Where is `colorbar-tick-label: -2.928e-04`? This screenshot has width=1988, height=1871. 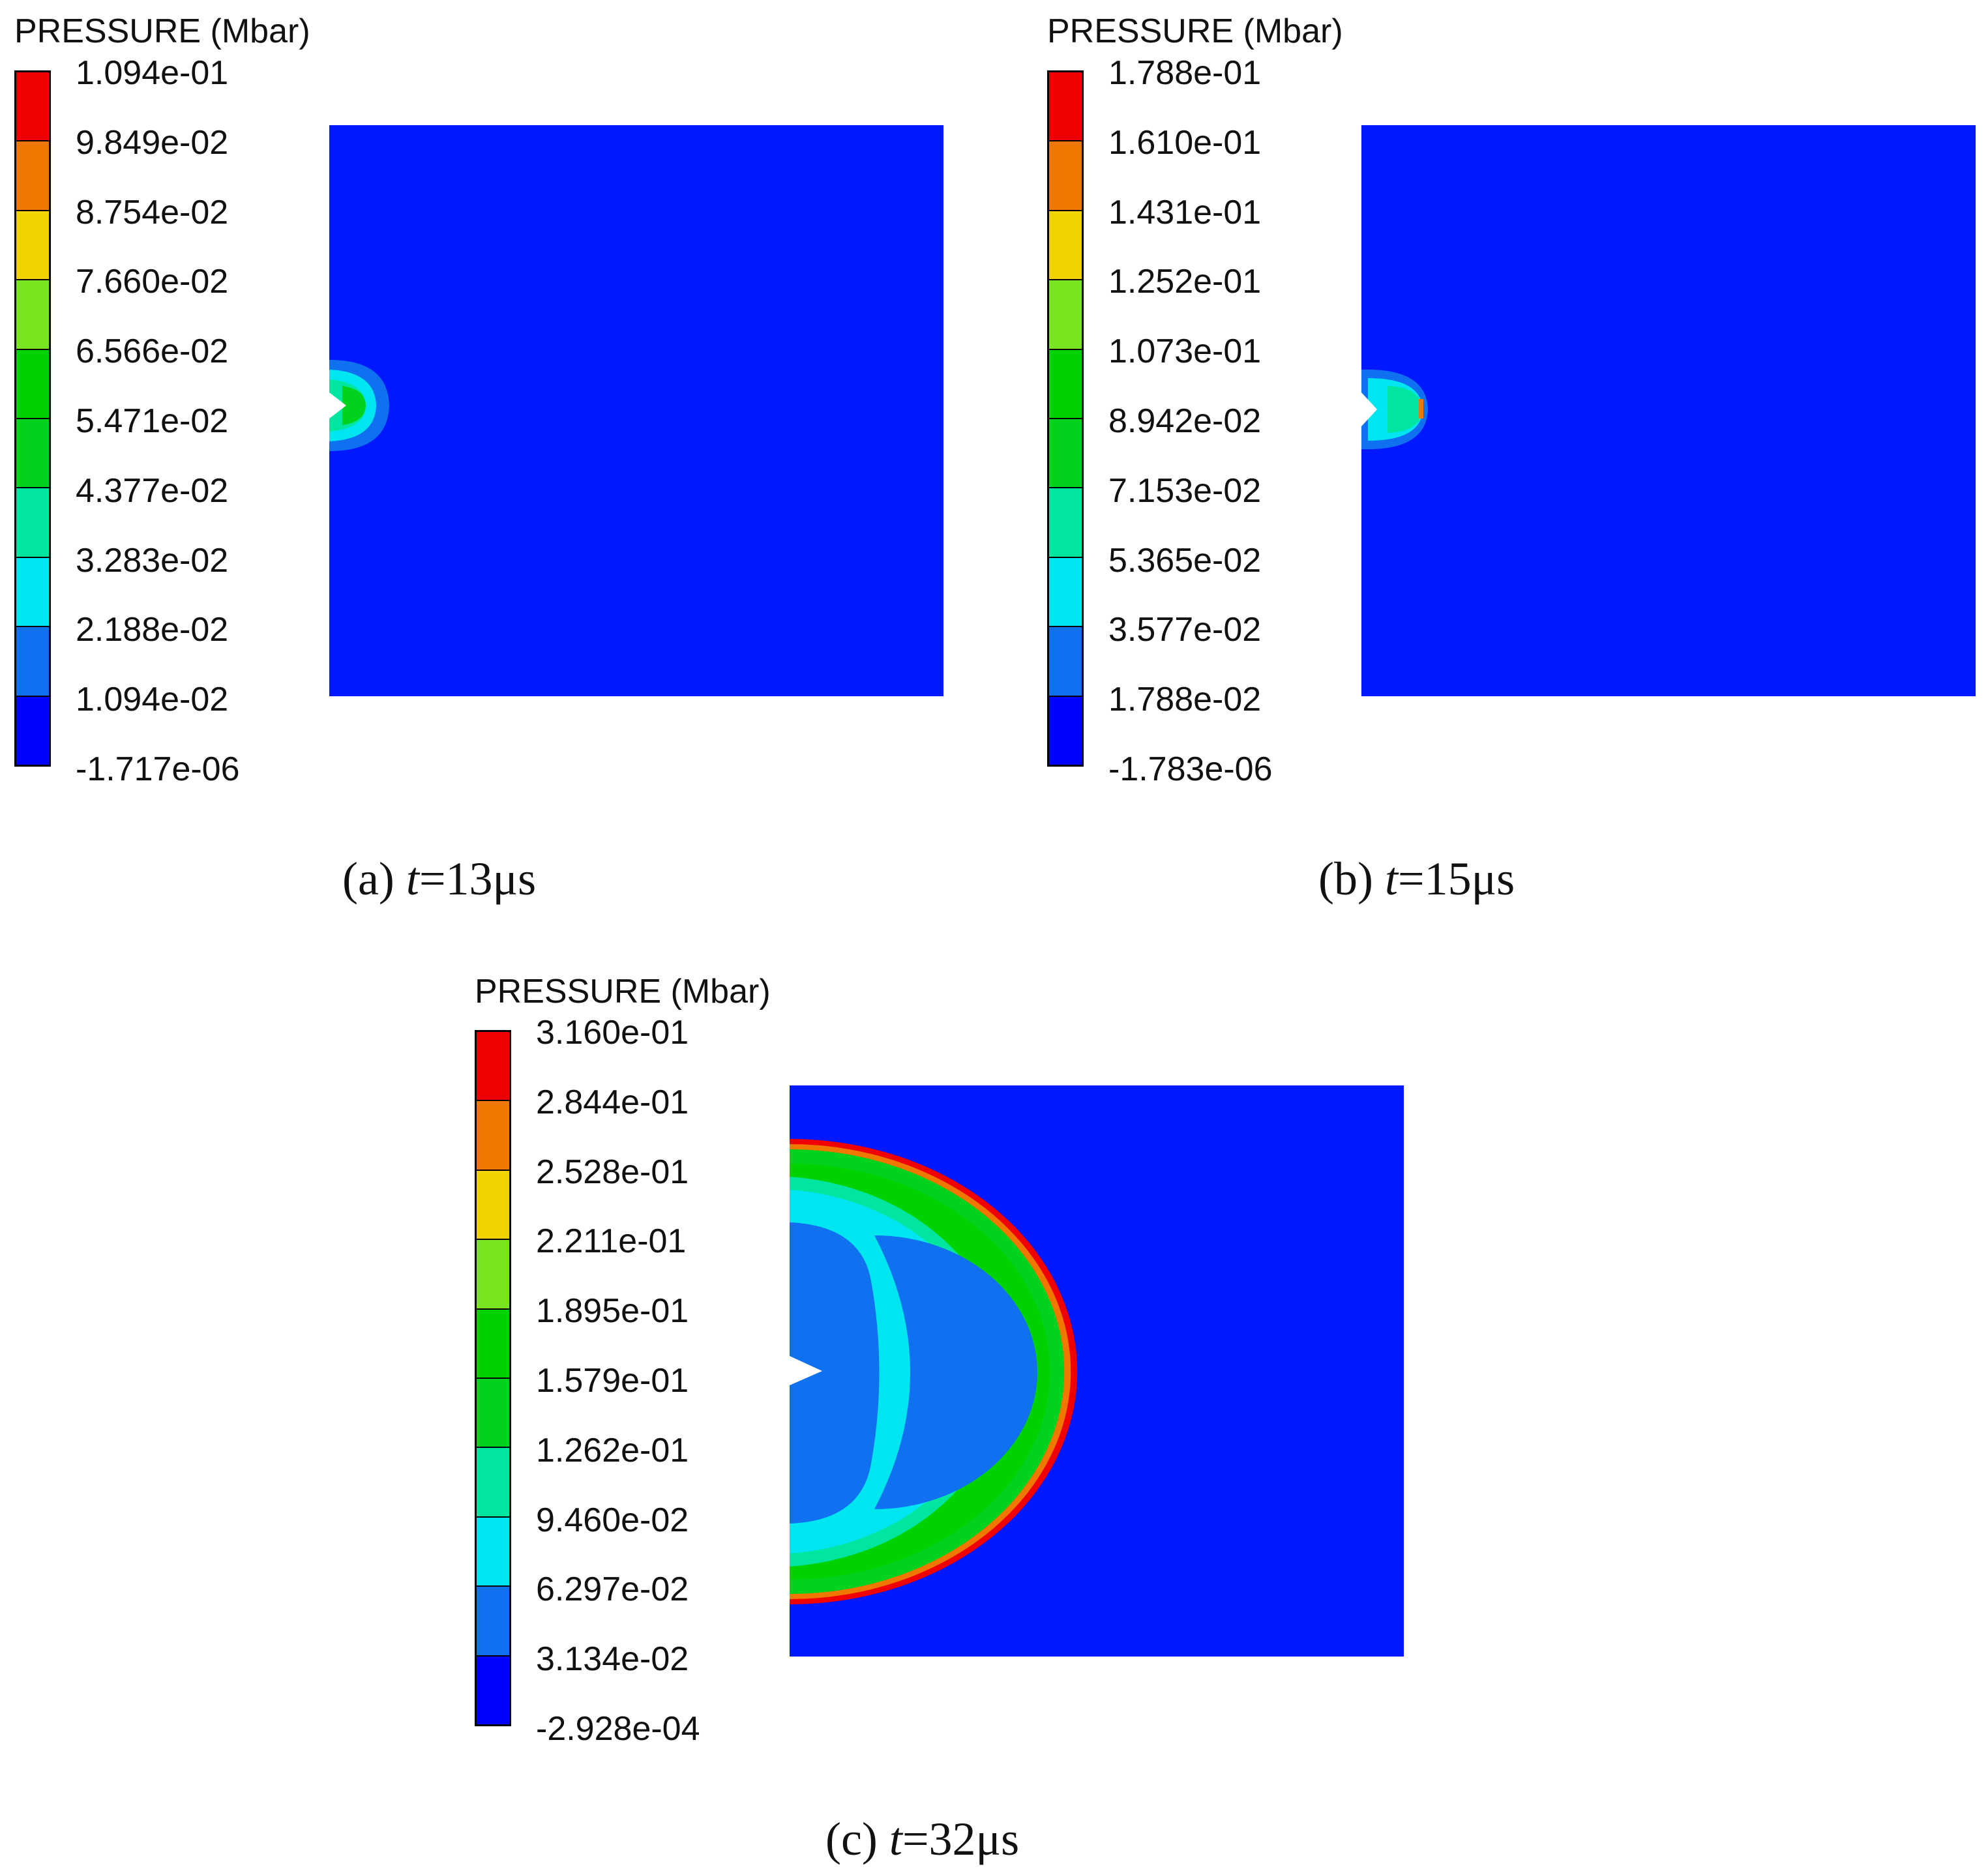
colorbar-tick-label: -2.928e-04 is located at coordinates (618, 1729).